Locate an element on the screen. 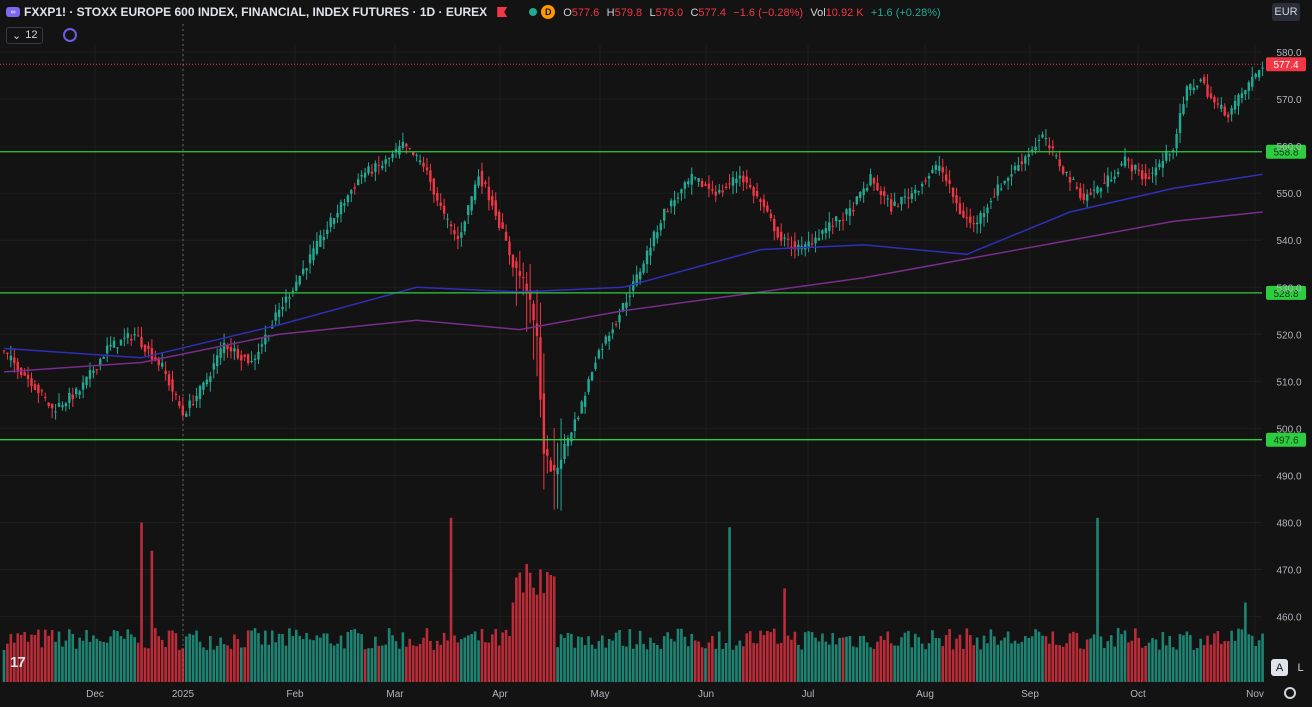 The width and height of the screenshot is (1312, 707). y-tick-label: 520.0 is located at coordinates (1288, 335).